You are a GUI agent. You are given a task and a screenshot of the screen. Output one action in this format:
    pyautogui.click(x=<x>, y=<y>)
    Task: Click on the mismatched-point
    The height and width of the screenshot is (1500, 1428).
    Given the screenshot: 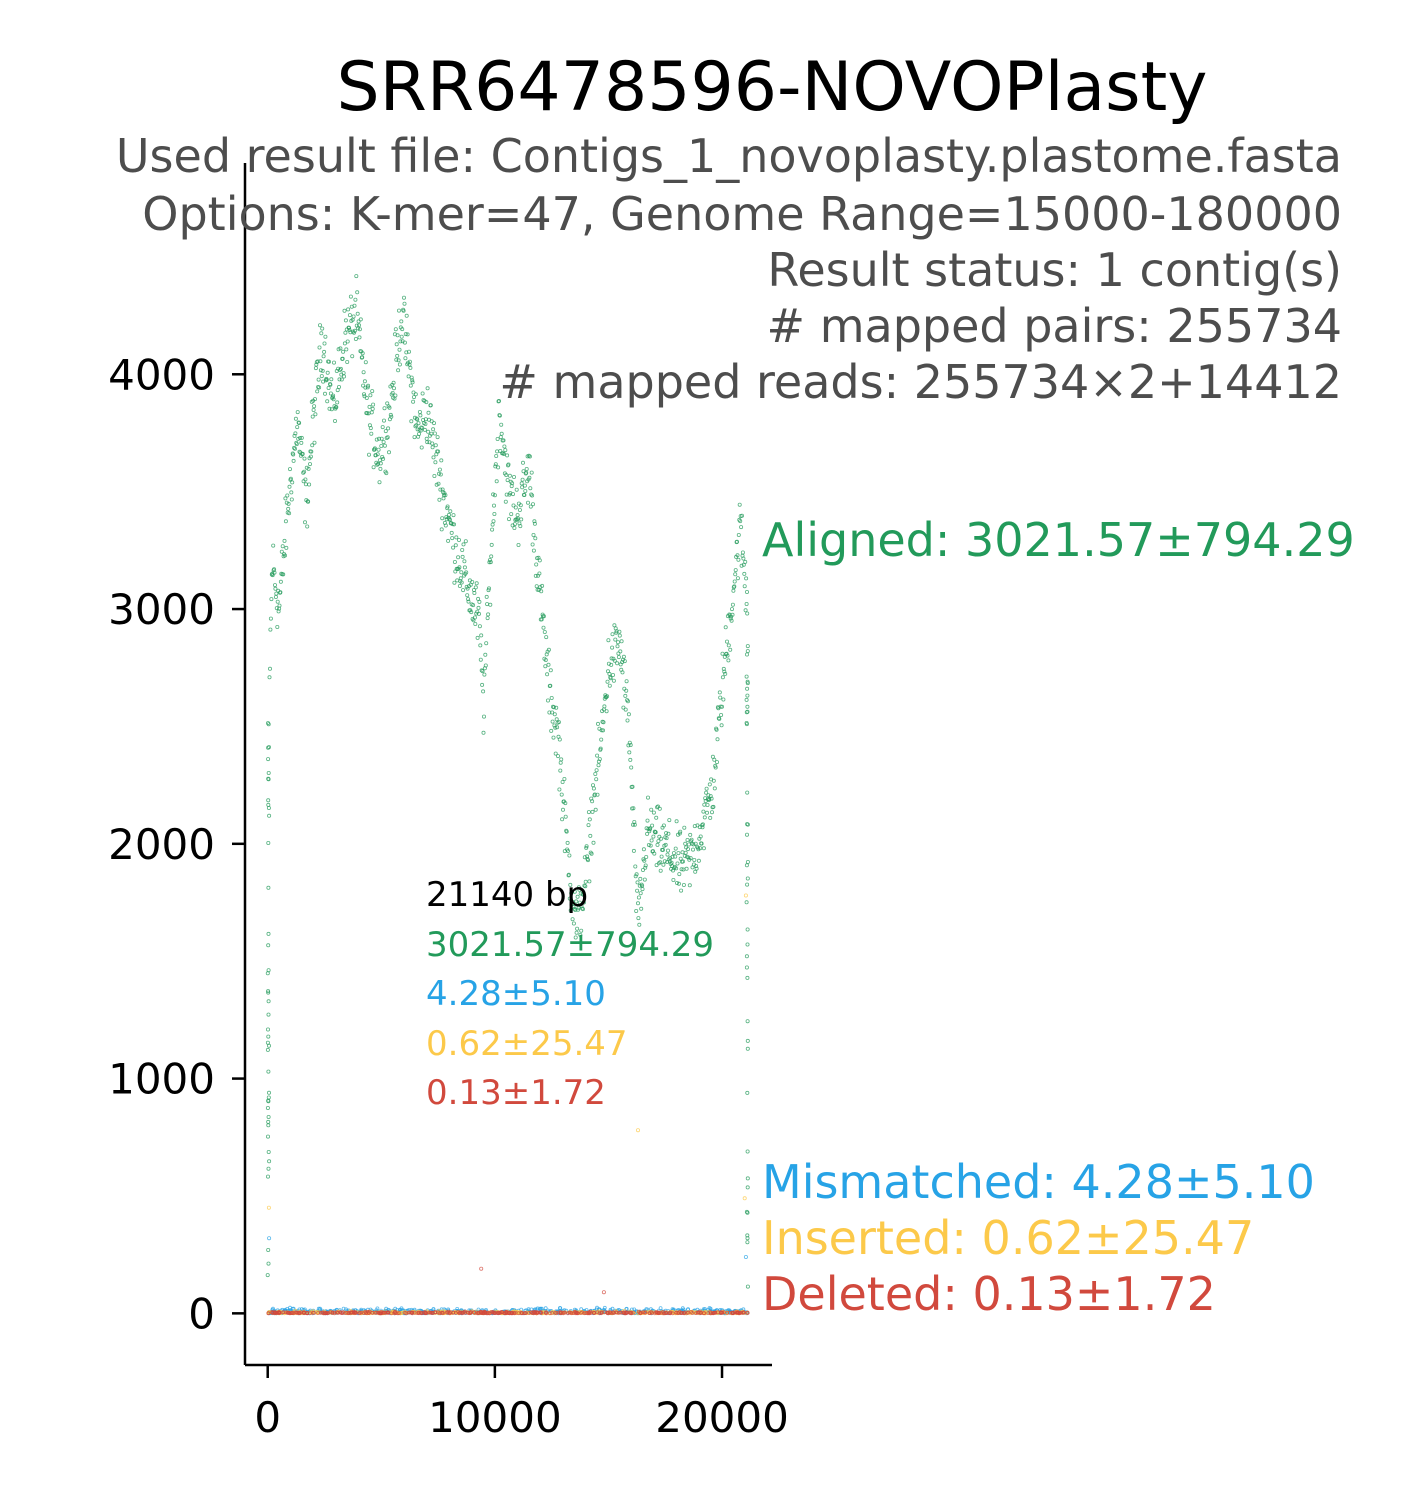 What is the action you would take?
    pyautogui.click(x=320, y=1308)
    